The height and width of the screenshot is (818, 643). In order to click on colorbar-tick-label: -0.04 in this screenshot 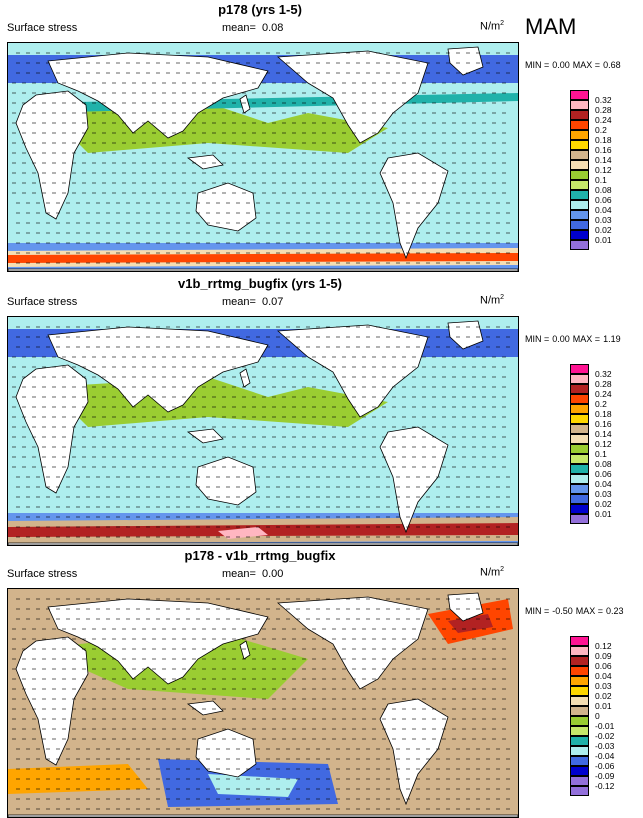, I will do `click(605, 756)`.